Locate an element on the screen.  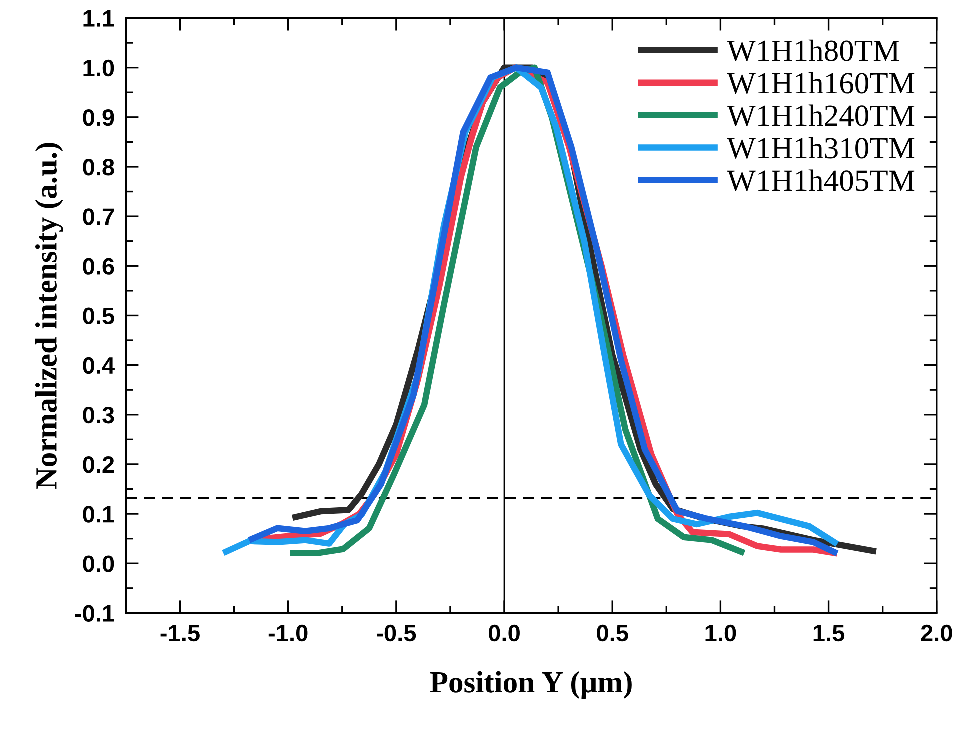
x-tick-label: 1.5 is located at coordinates (829, 633).